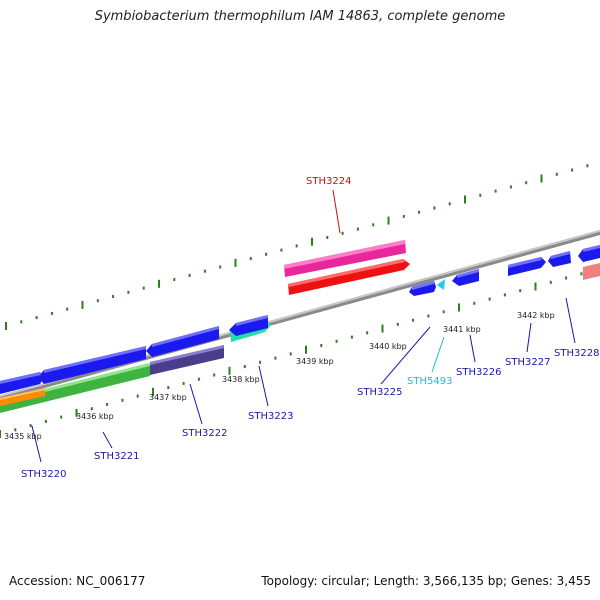  Describe the element at coordinates (462, 329) in the screenshot. I see `kbp-label: 3441 kbp` at that location.